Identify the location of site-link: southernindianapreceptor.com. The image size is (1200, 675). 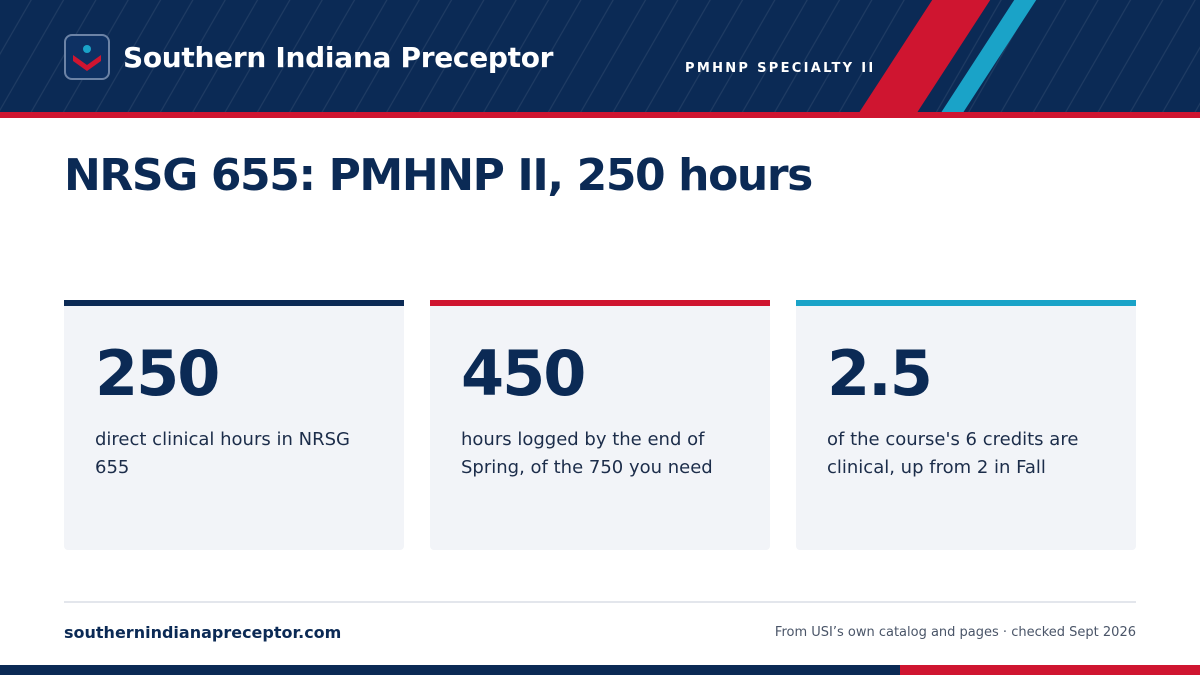
(203, 632).